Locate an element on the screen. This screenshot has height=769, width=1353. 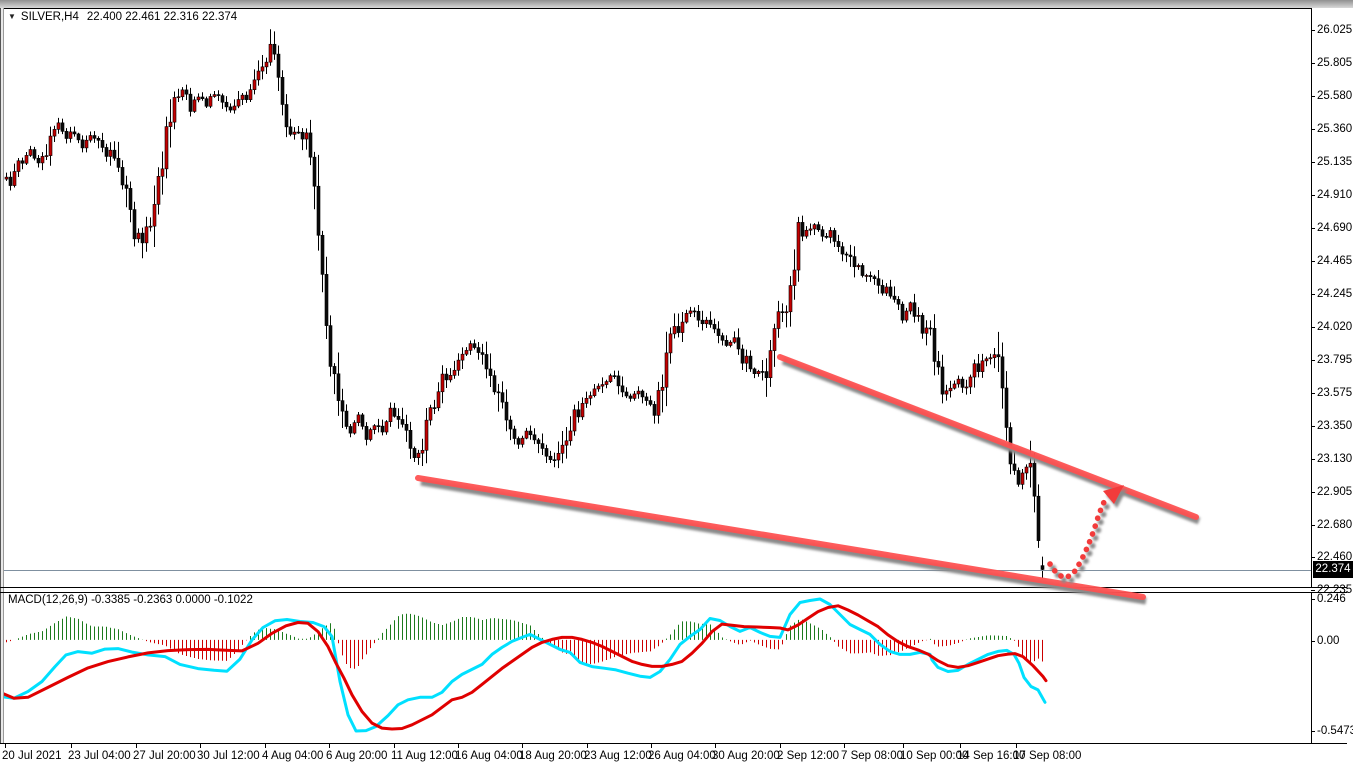
price-axis-label: 22.680 is located at coordinates (1335, 525).